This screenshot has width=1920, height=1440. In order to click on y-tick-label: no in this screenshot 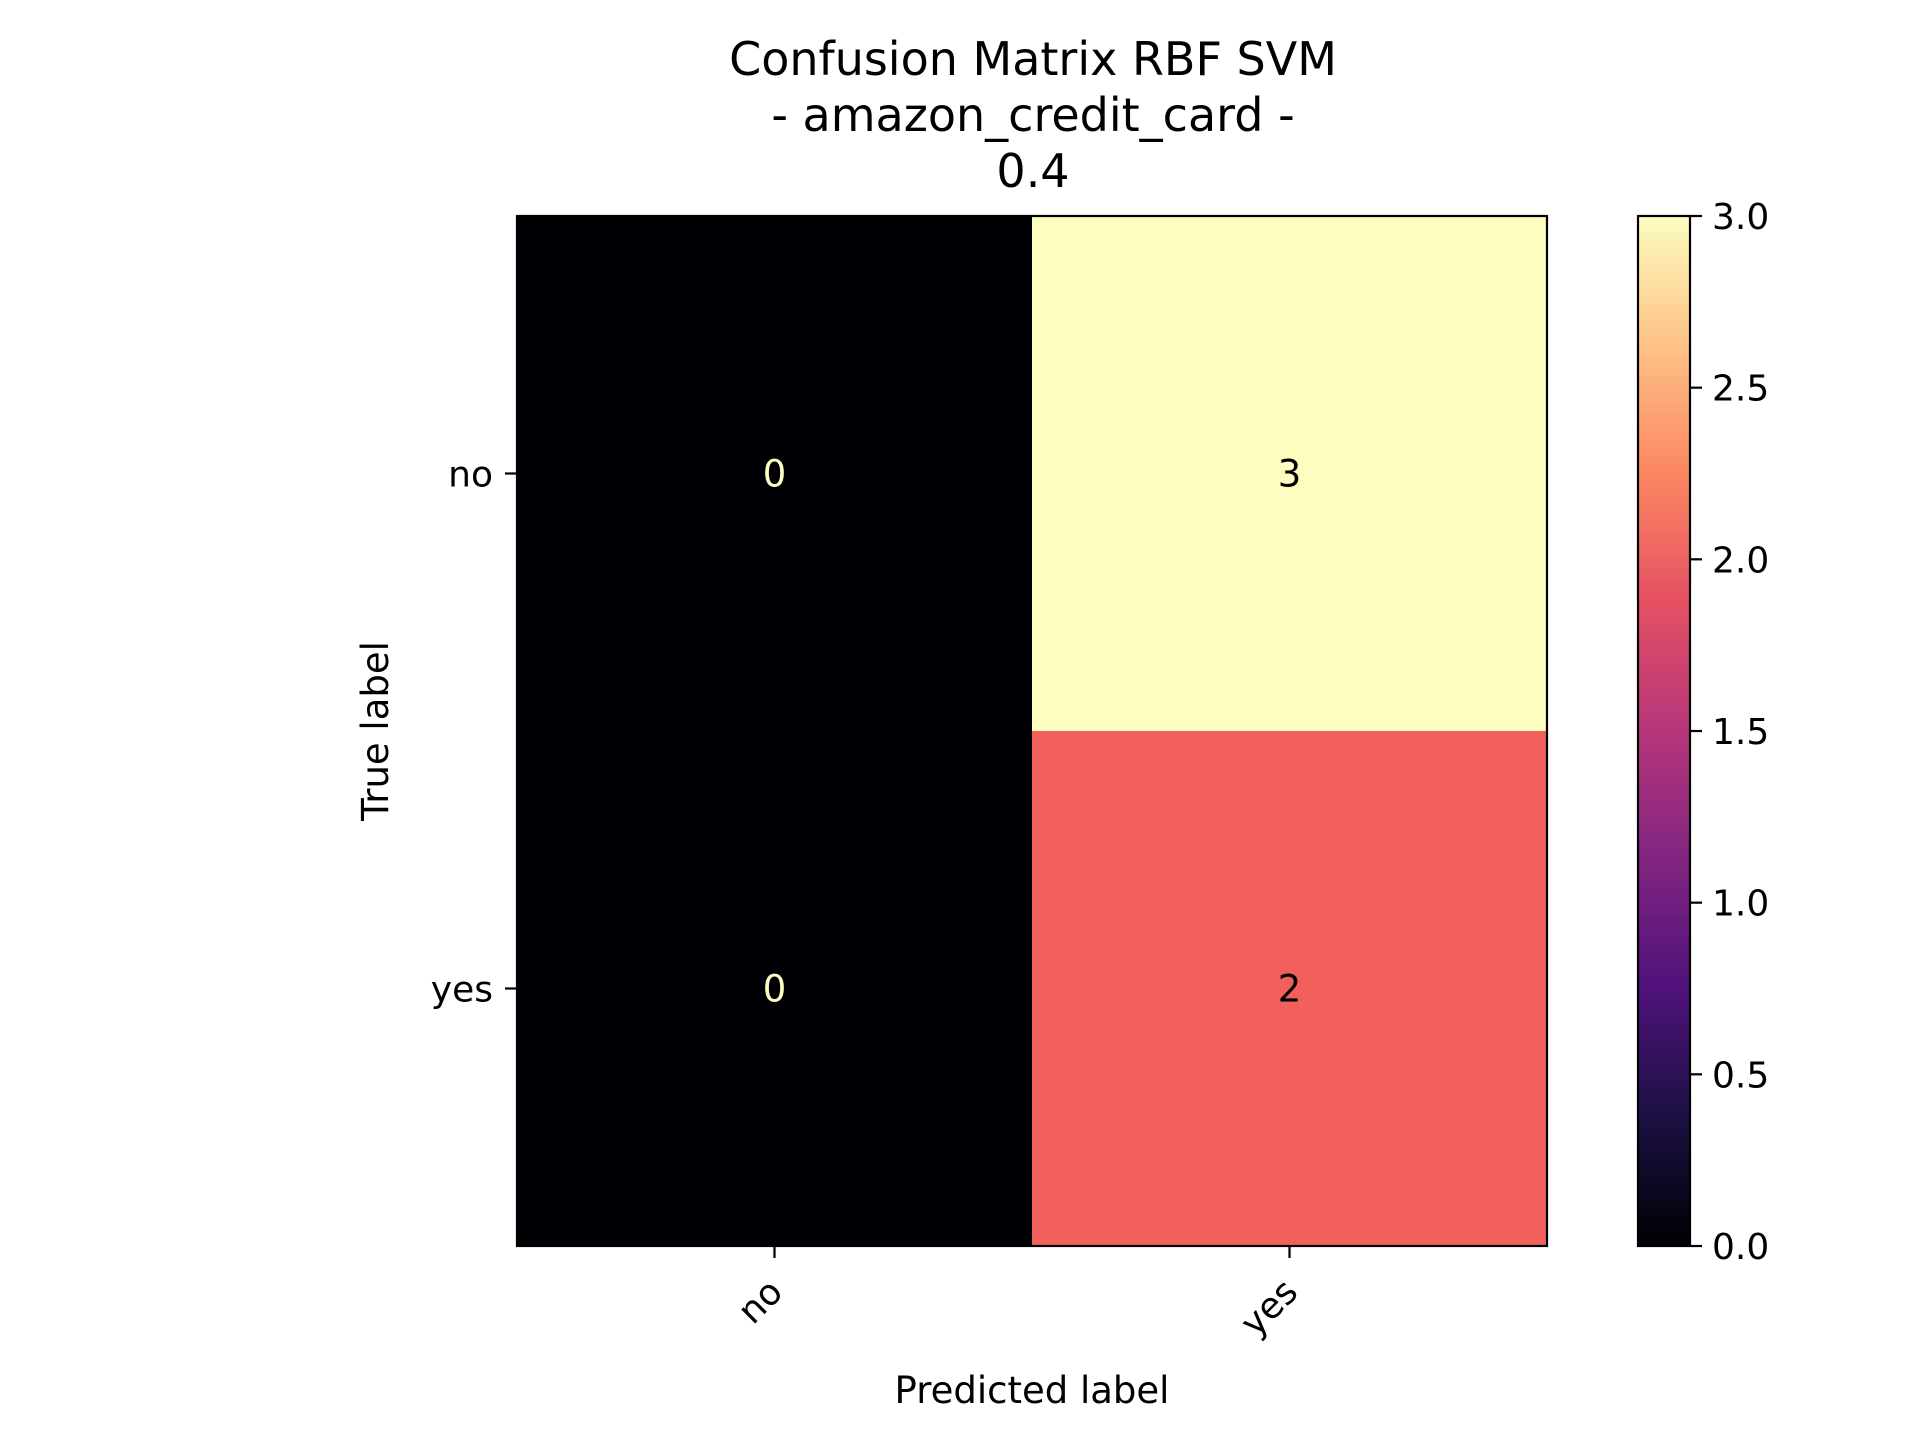, I will do `click(470, 475)`.